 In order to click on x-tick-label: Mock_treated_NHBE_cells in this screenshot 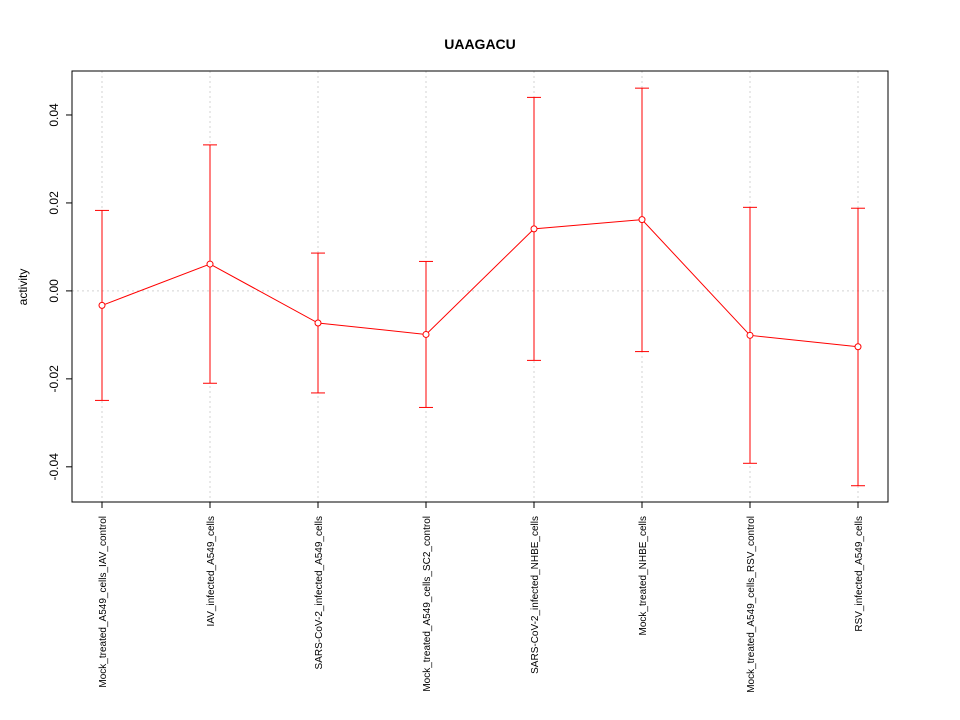, I will do `click(643, 576)`.